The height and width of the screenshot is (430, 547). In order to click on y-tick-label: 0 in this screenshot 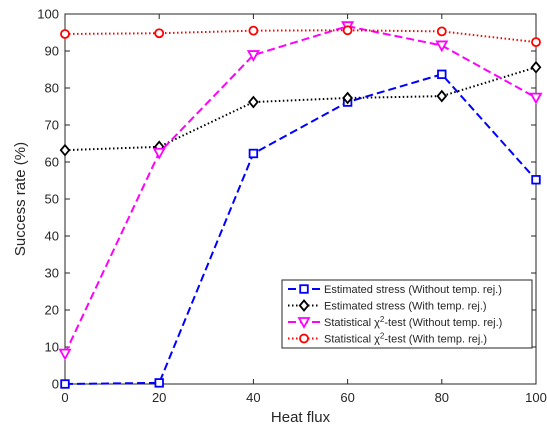, I will do `click(55, 384)`.